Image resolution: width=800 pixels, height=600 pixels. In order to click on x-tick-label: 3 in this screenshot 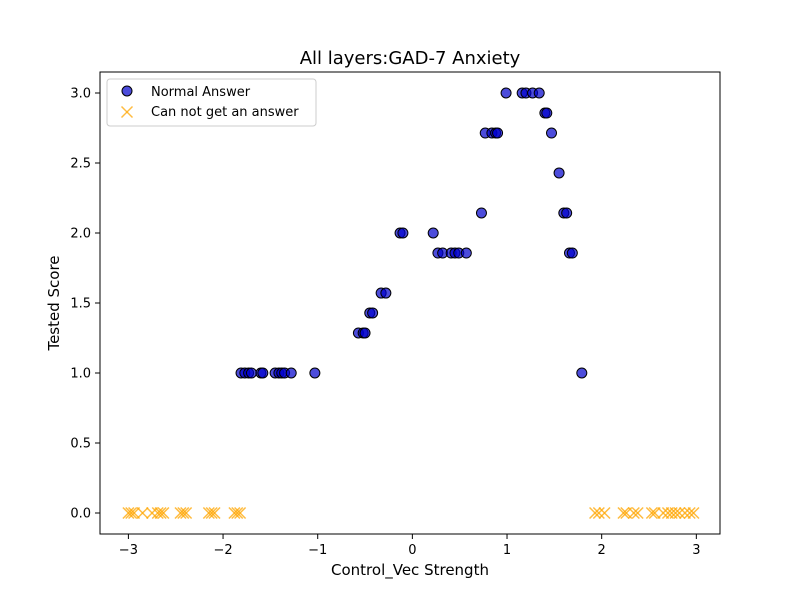, I will do `click(696, 550)`.